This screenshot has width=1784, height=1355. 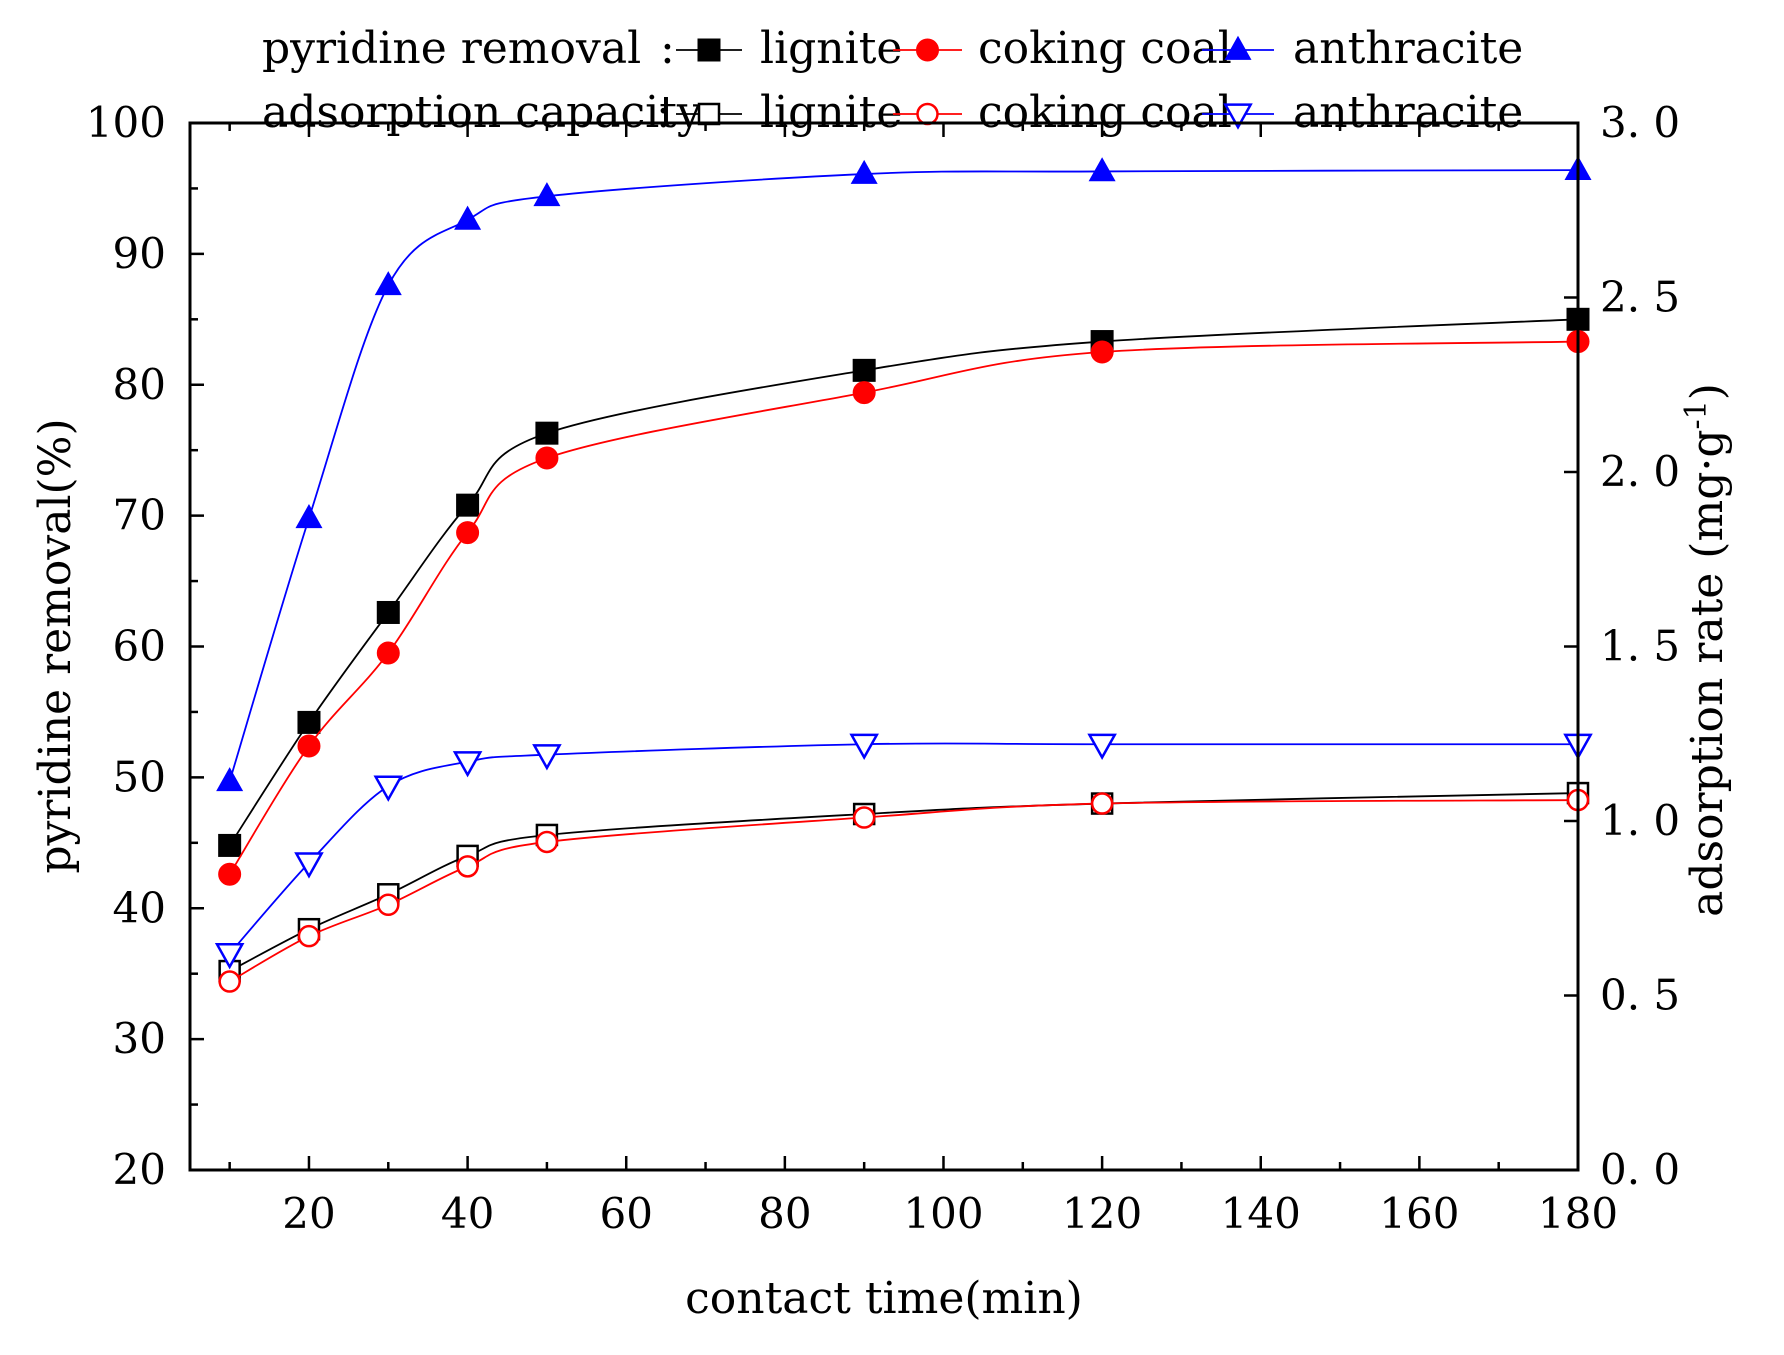 What do you see at coordinates (451, 48) in the screenshot?
I see `legend-row1-label: pyridine removal` at bounding box center [451, 48].